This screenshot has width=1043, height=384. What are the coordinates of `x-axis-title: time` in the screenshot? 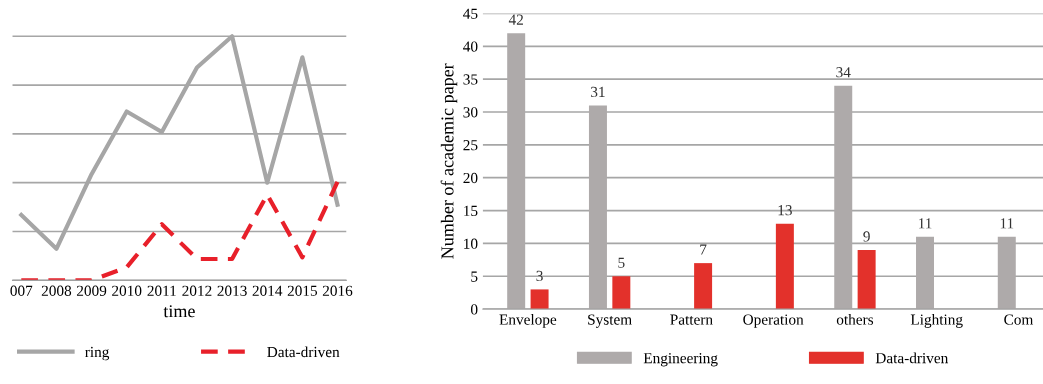 It's located at (179, 311).